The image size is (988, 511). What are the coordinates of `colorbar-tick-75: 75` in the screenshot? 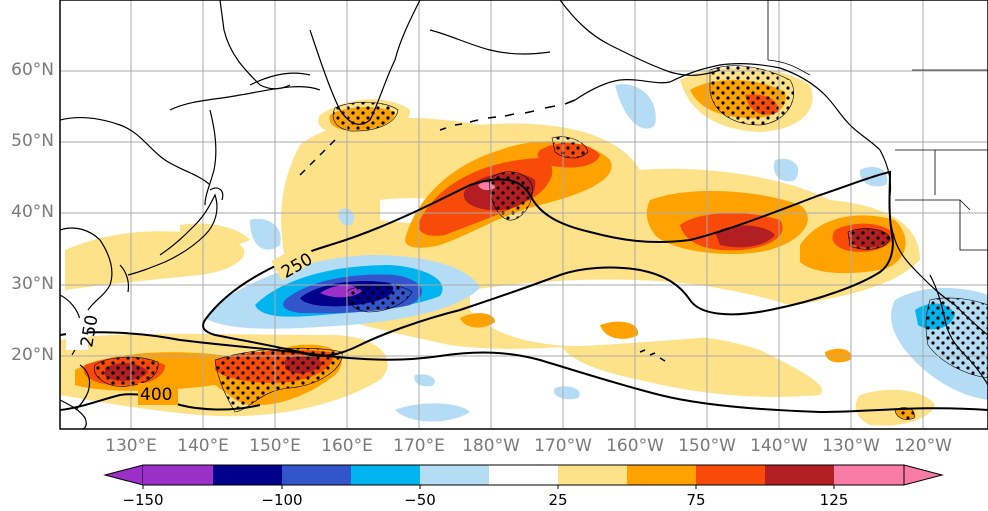 It's located at (696, 500).